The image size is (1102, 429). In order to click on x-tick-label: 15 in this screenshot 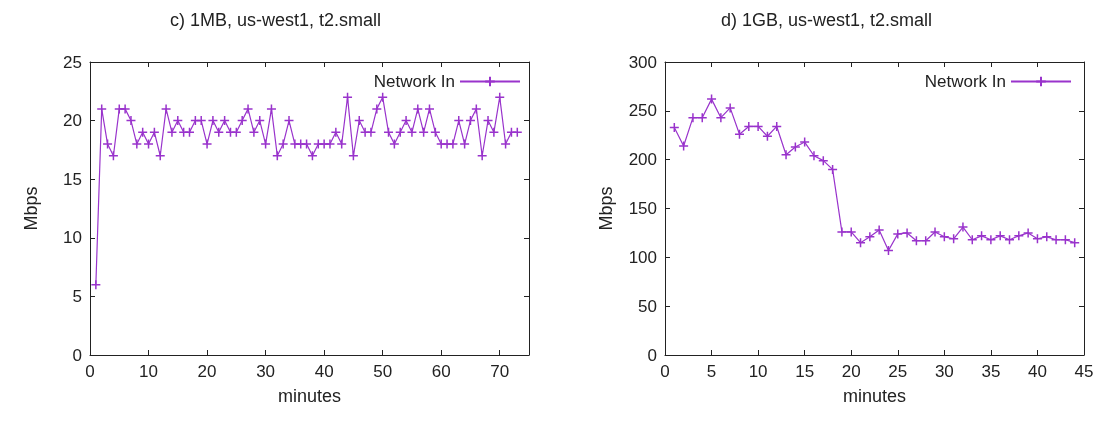, I will do `click(805, 371)`.